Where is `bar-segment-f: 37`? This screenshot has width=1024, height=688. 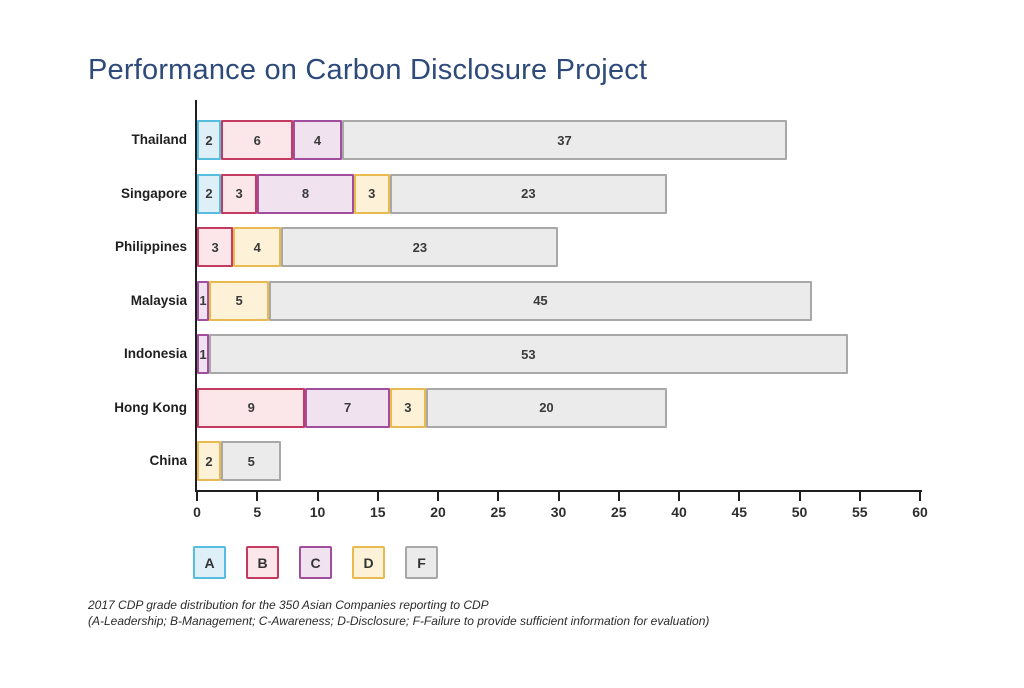 bar-segment-f: 37 is located at coordinates (564, 140).